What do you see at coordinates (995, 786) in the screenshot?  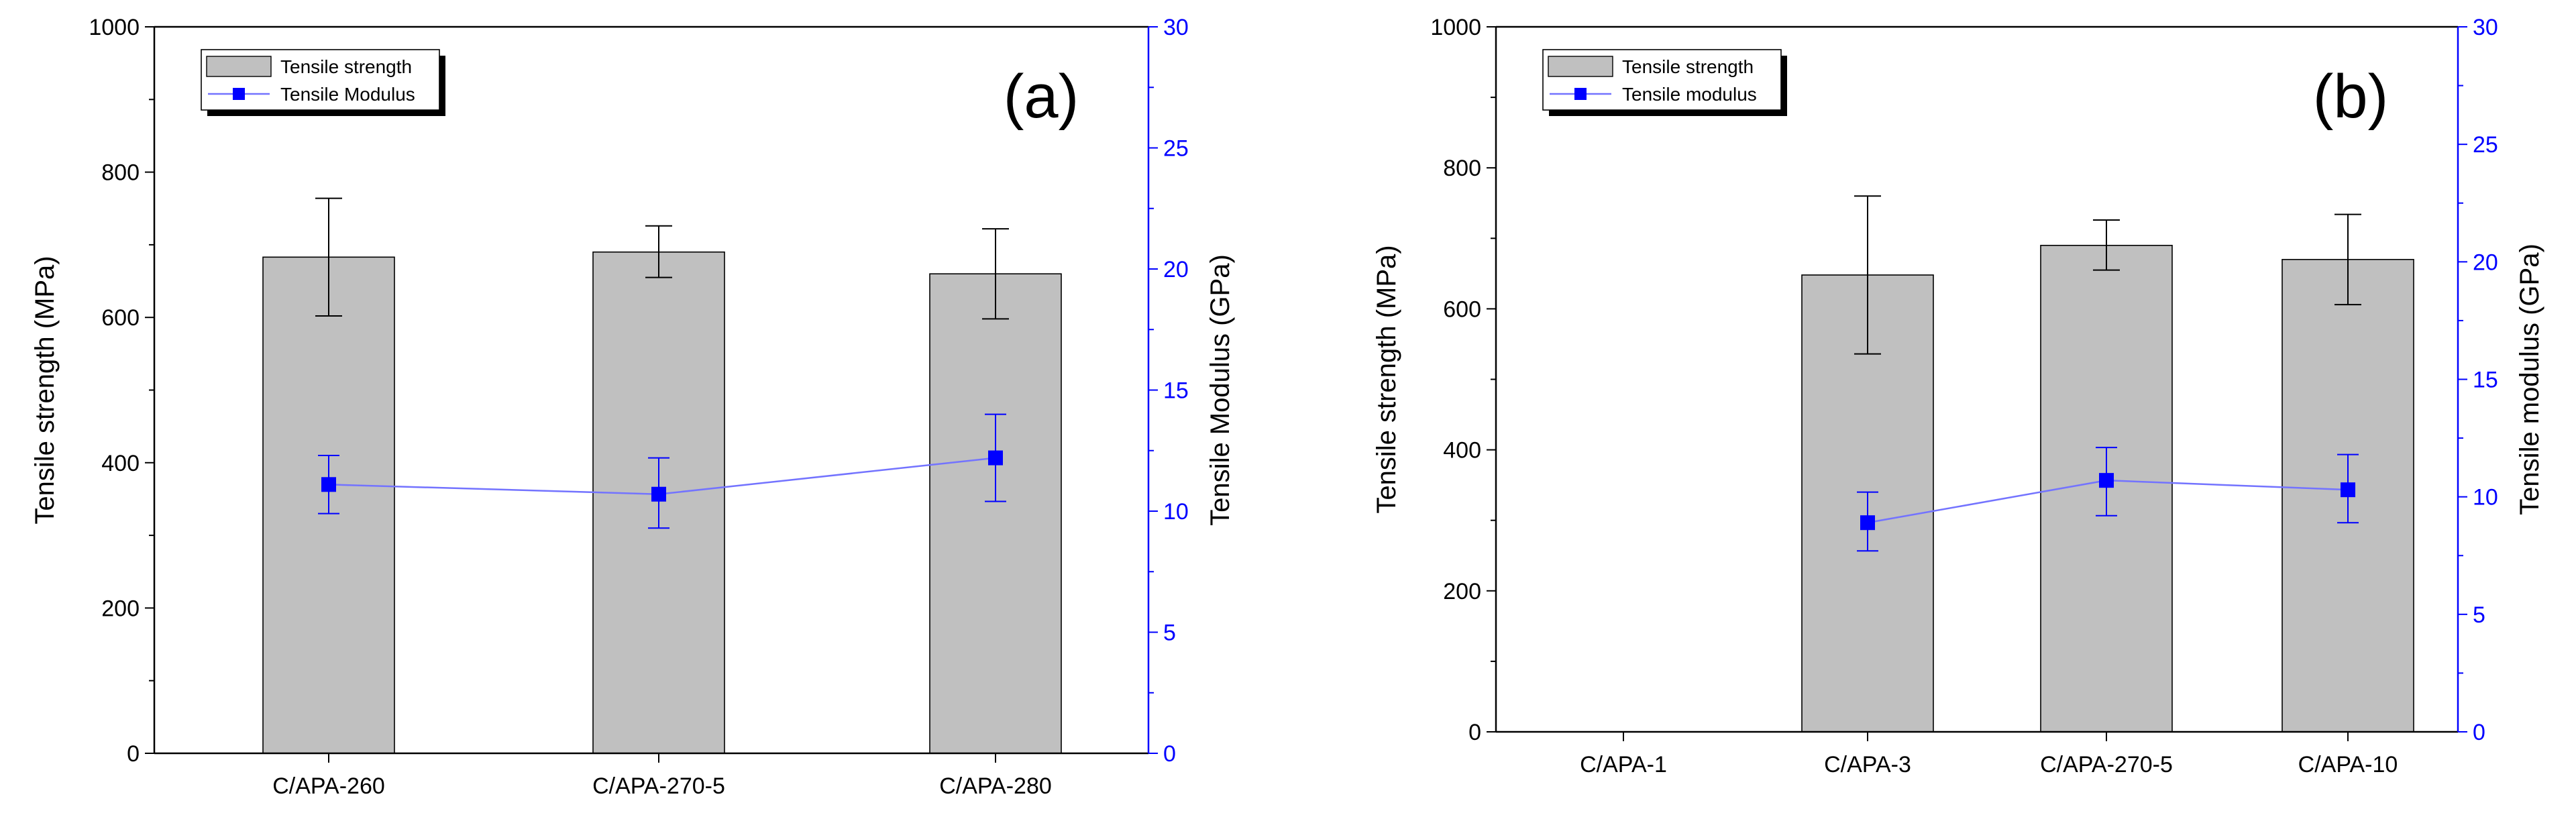 I see `x-tick-label: C/APA-280` at bounding box center [995, 786].